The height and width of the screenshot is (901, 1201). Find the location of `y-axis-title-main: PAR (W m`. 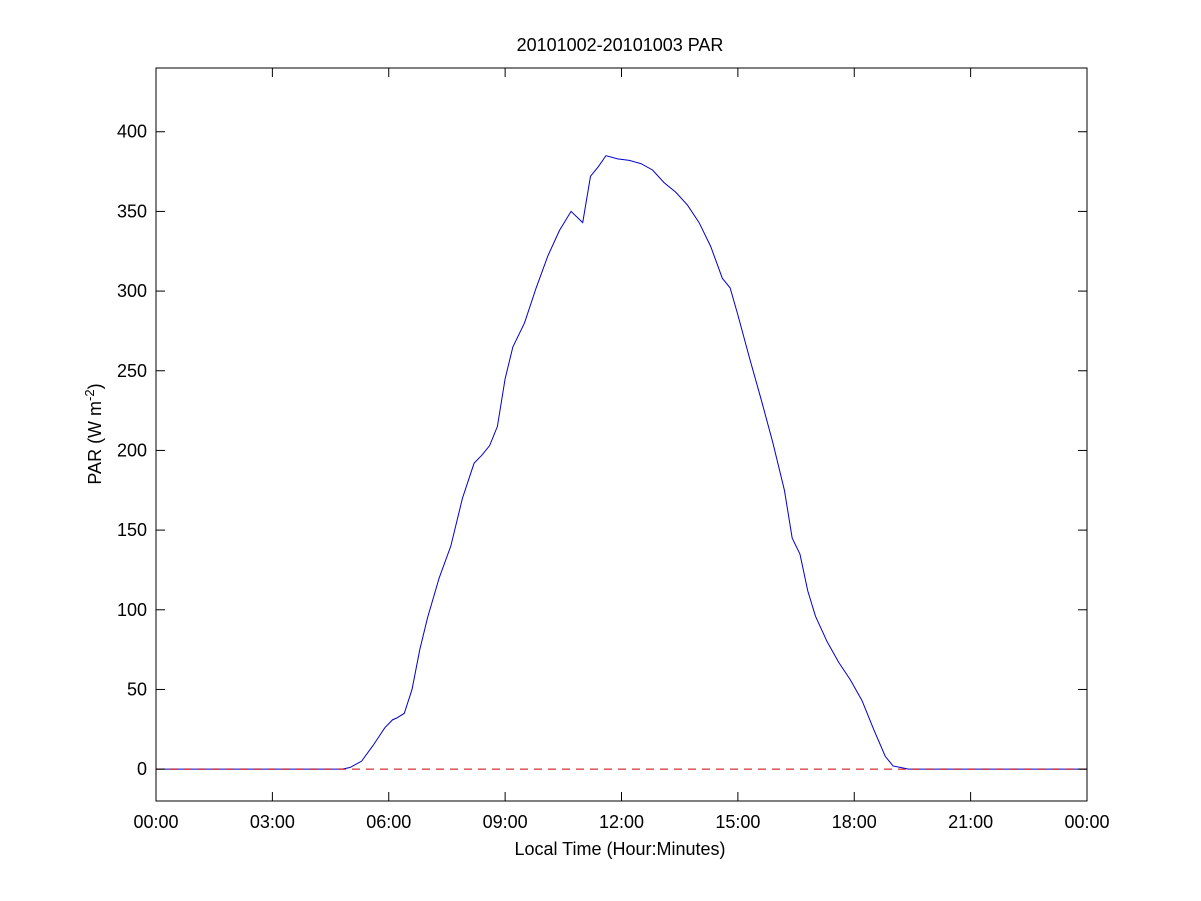

y-axis-title-main: PAR (W m is located at coordinates (95, 443).